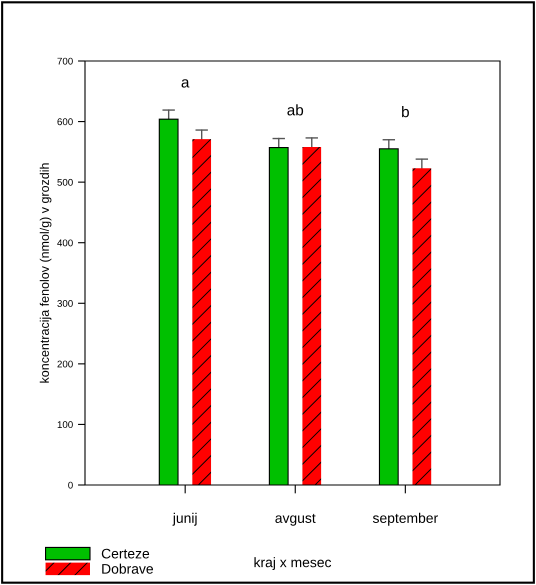  I want to click on y-tick-label: 0, so click(70, 485).